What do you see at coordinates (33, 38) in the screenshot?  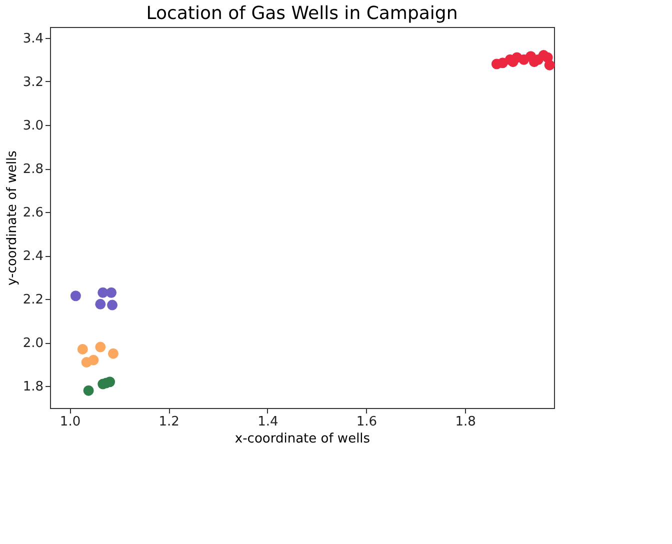 I see `y-tick-label: 3.4` at bounding box center [33, 38].